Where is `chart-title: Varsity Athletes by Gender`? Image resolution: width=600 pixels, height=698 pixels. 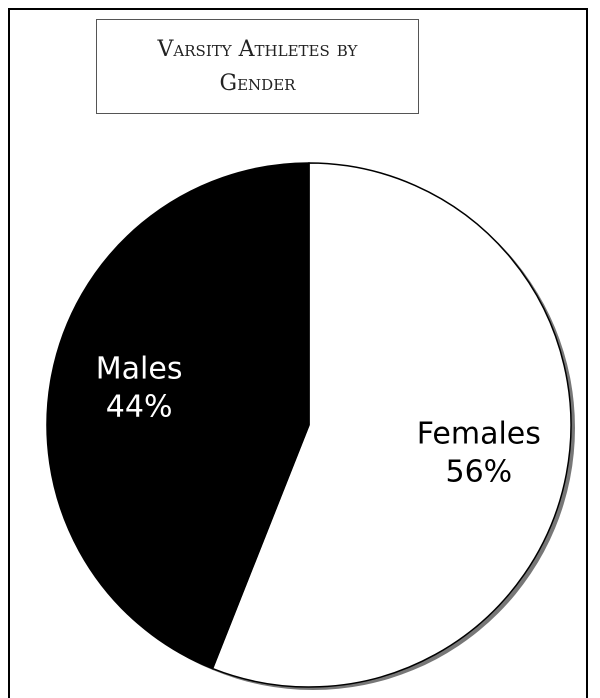 chart-title: Varsity Athletes by Gender is located at coordinates (257, 66).